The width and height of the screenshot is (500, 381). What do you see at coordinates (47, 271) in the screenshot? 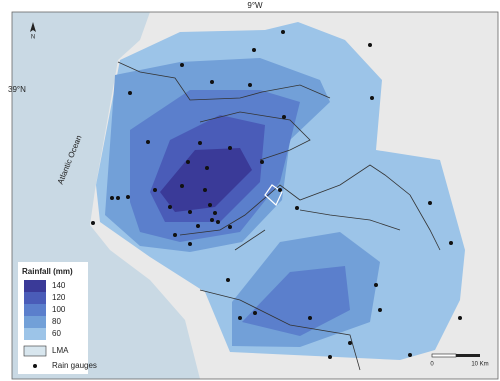
I see `legend-title: Rainfall (mm)` at bounding box center [47, 271].